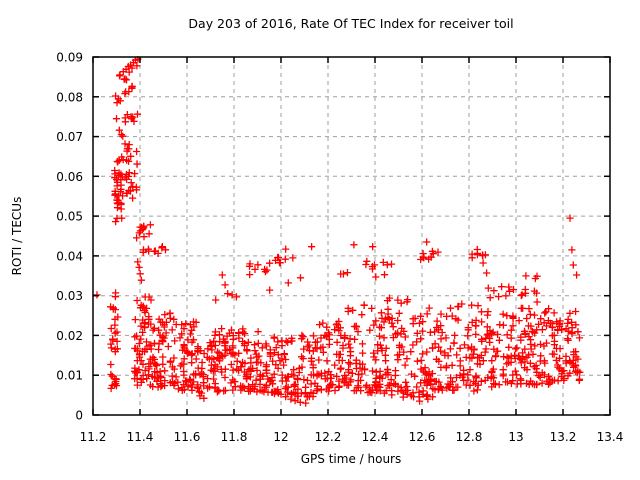  Describe the element at coordinates (69, 177) in the screenshot. I see `y-tick-label: 0.06` at that location.